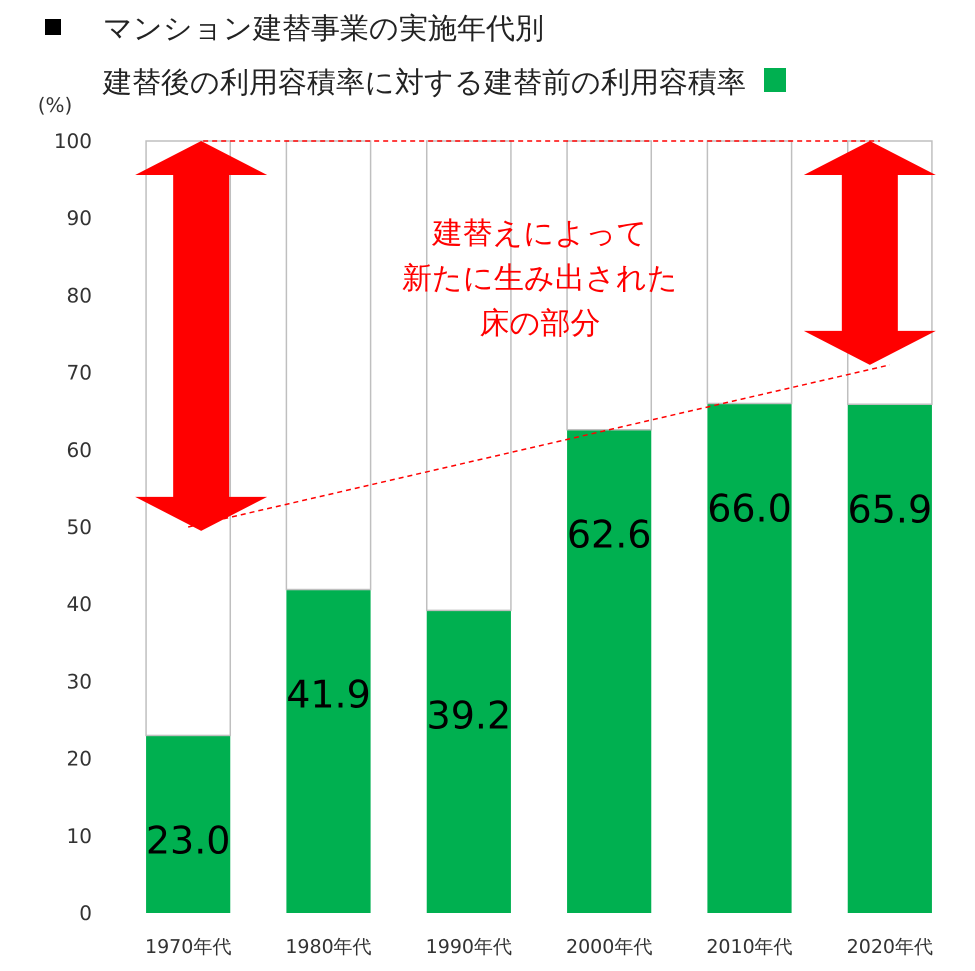 This screenshot has width=975, height=971. What do you see at coordinates (188, 947) in the screenshot?
I see `x-tick-label: 1970年代` at bounding box center [188, 947].